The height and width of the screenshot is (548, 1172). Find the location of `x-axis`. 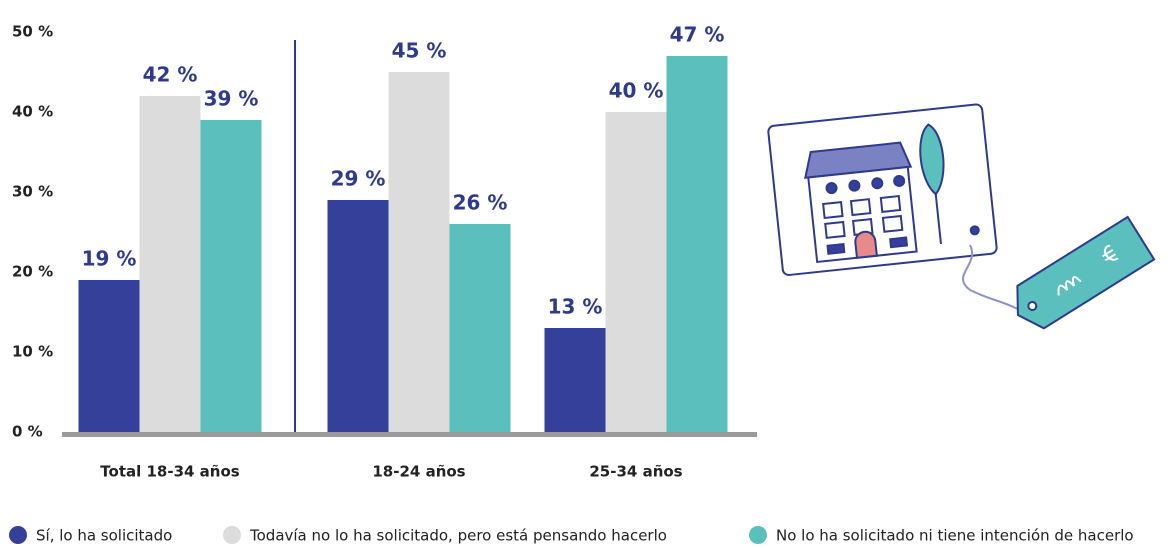

x-axis is located at coordinates (409, 434).